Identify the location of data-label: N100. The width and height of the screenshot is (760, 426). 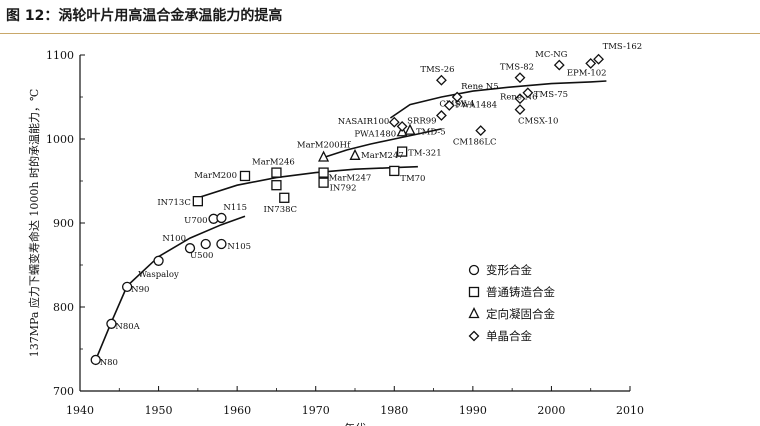
(174, 239).